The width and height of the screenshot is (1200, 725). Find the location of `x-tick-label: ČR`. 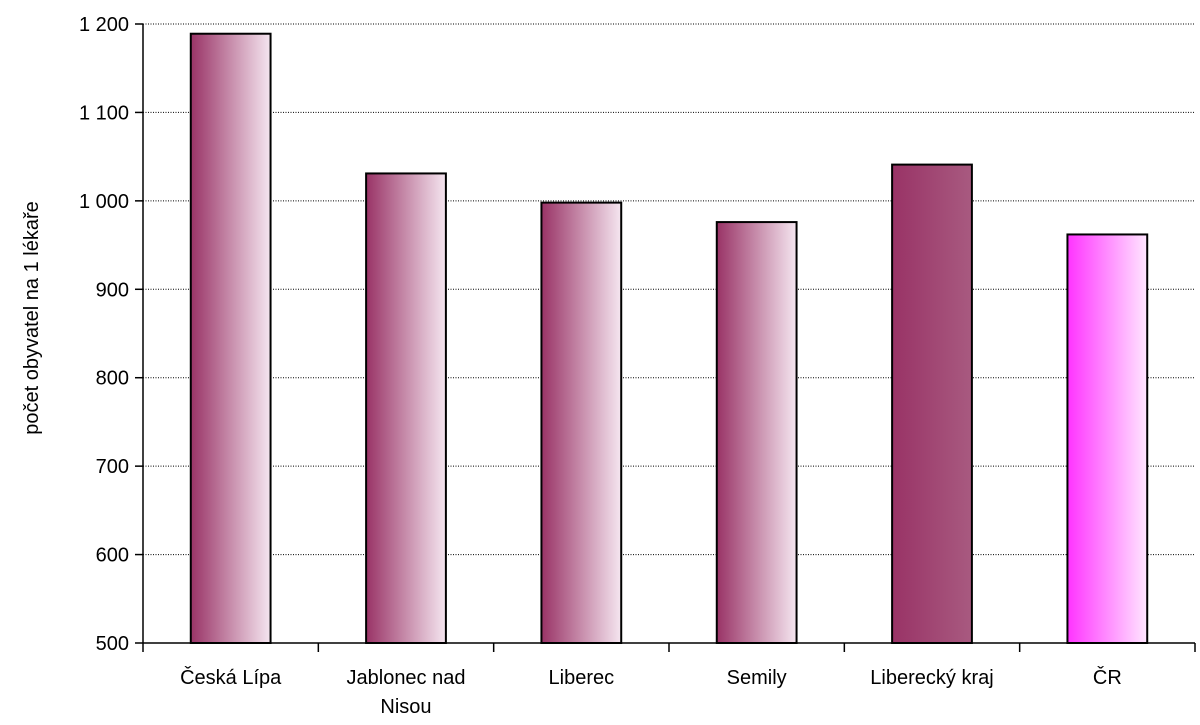

x-tick-label: ČR is located at coordinates (1107, 677).